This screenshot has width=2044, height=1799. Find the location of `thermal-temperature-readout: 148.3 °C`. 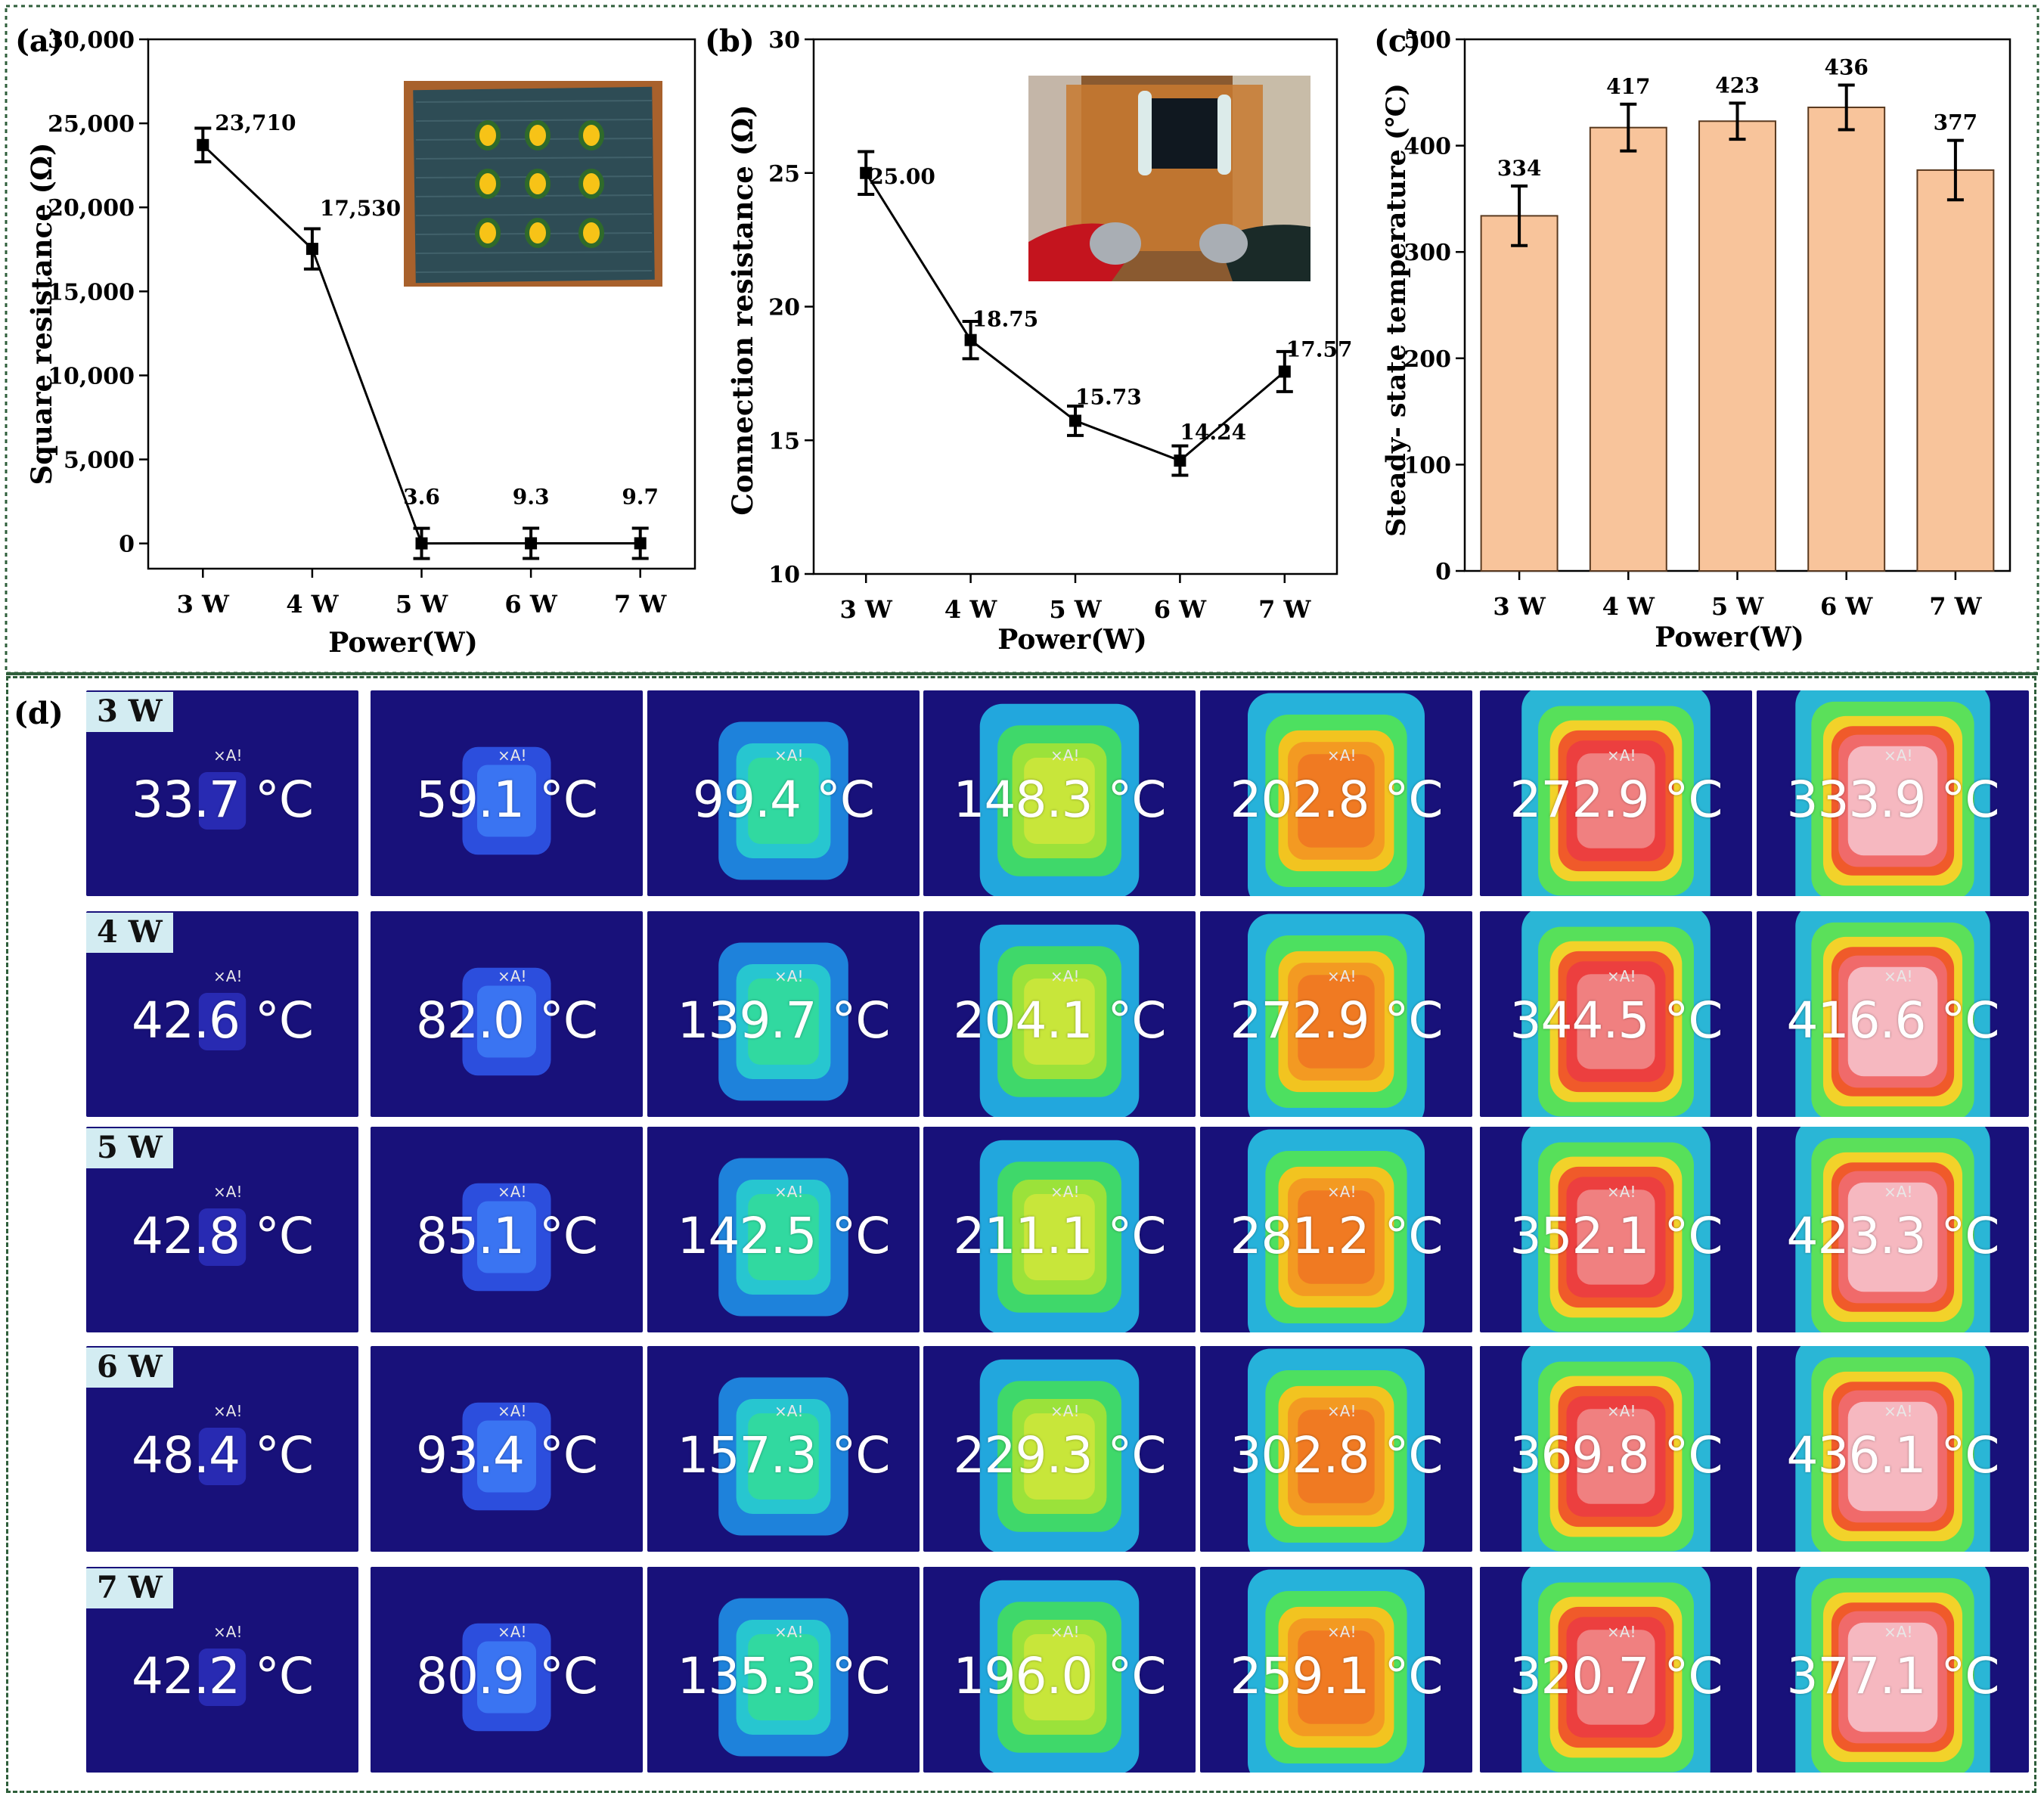

thermal-temperature-readout: 148.3 °C is located at coordinates (1059, 800).